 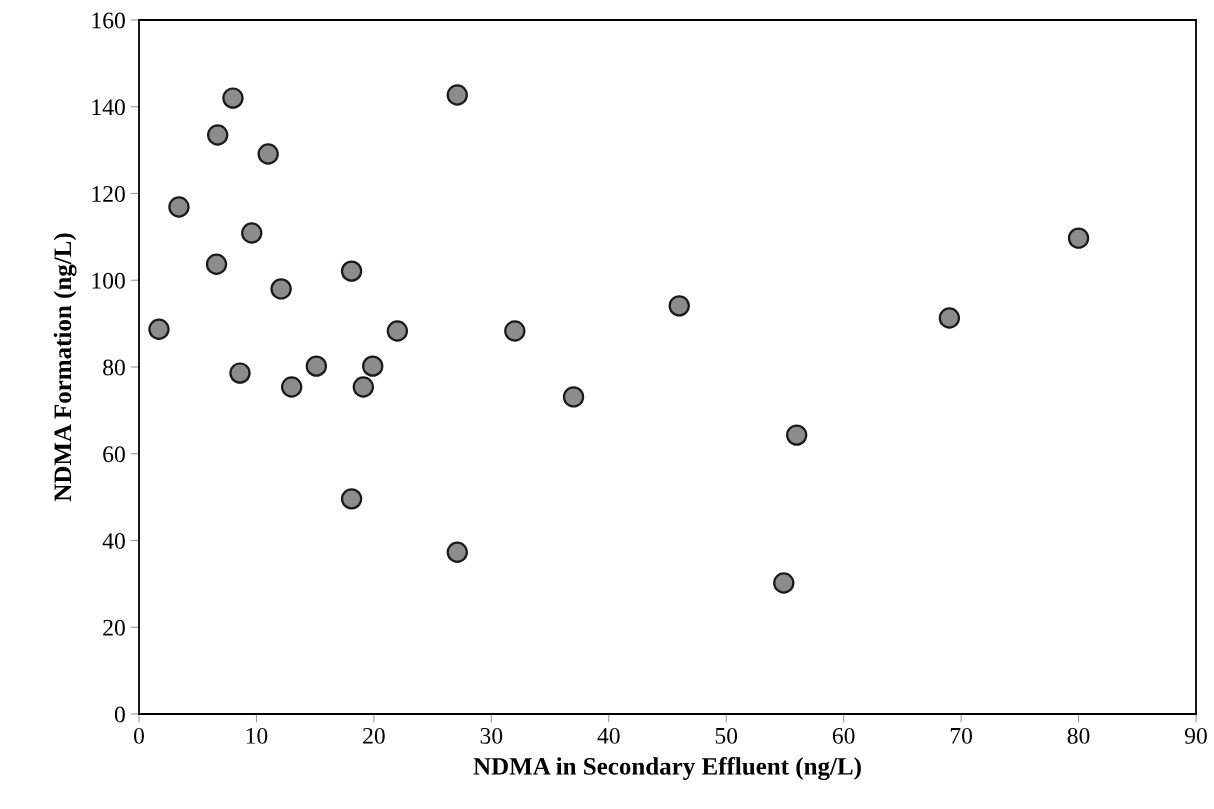 What do you see at coordinates (1078, 735) in the screenshot?
I see `x-tick-label: 80` at bounding box center [1078, 735].